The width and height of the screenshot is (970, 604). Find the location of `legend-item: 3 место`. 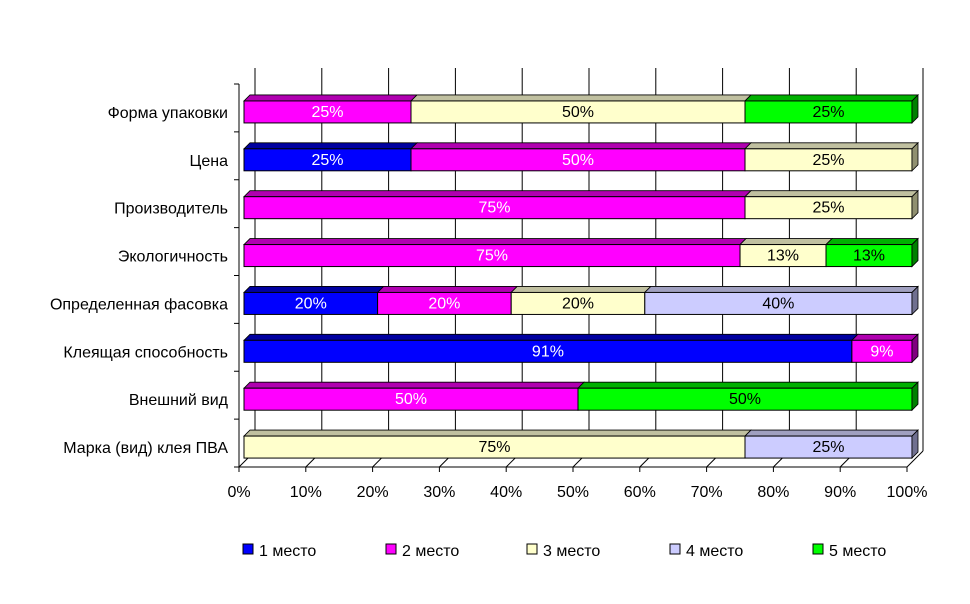

legend-item: 3 место is located at coordinates (563, 551).